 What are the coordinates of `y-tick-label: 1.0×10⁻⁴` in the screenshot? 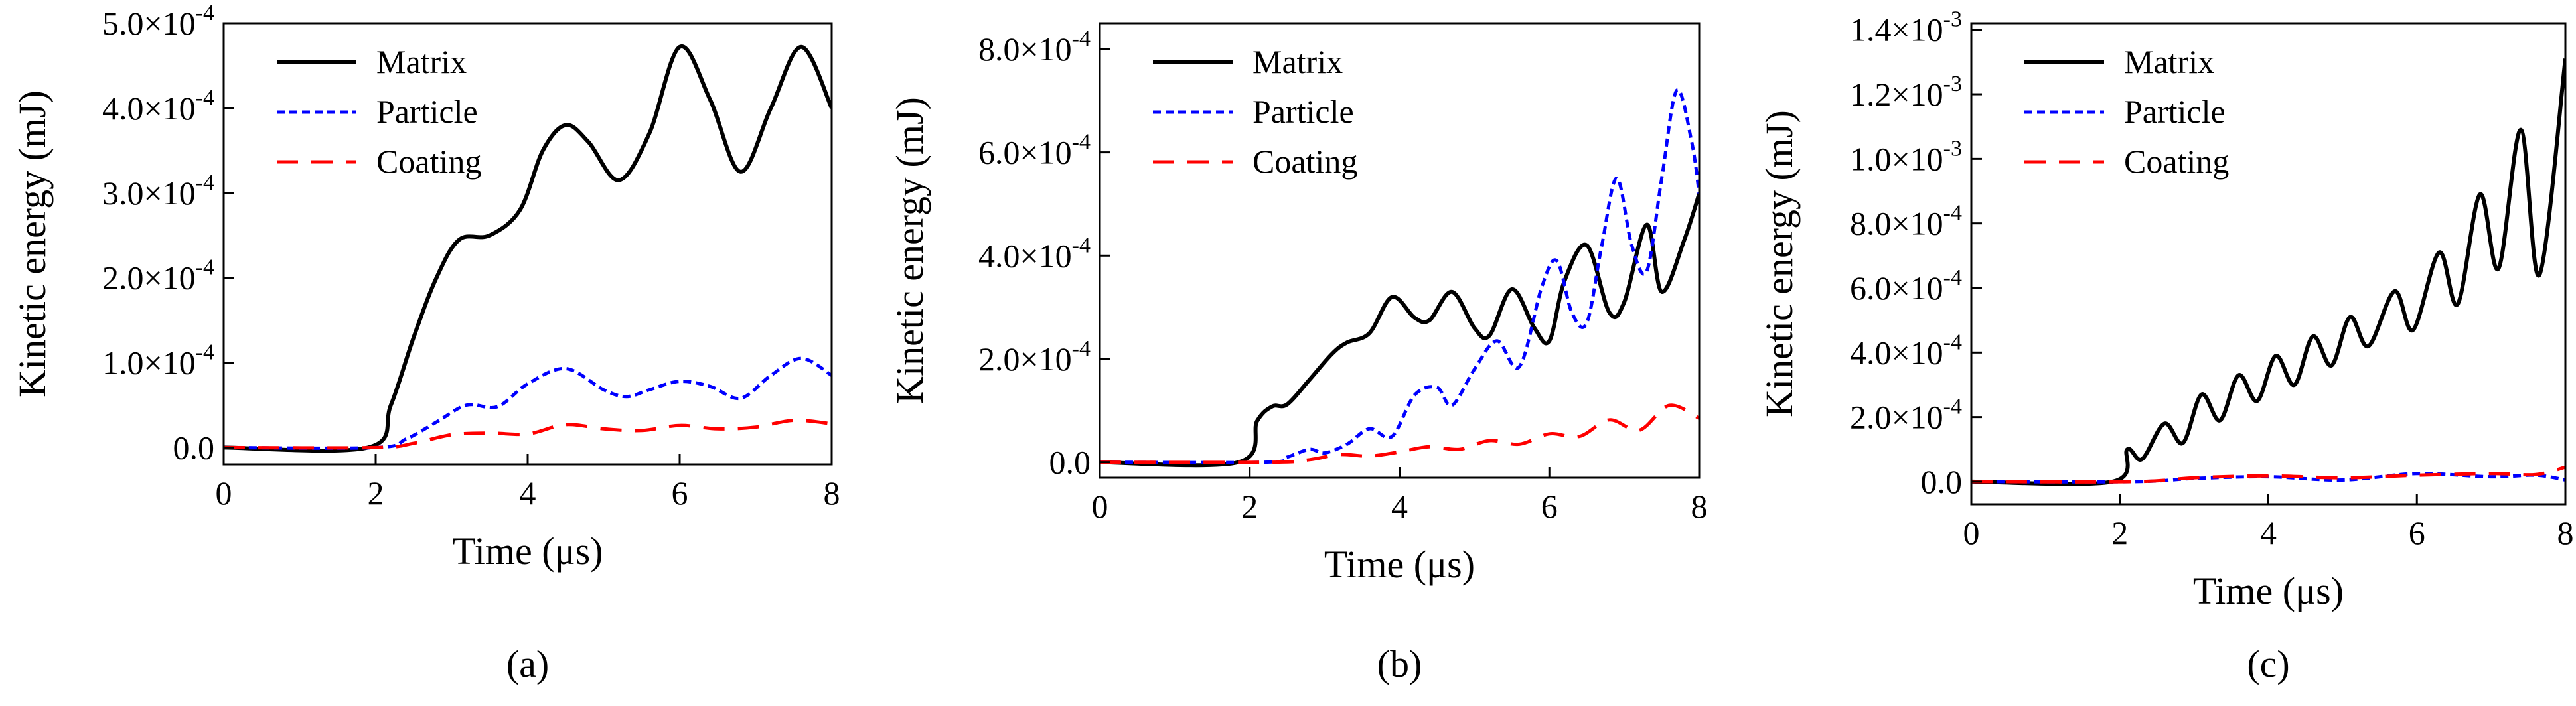 It's located at (158, 361).